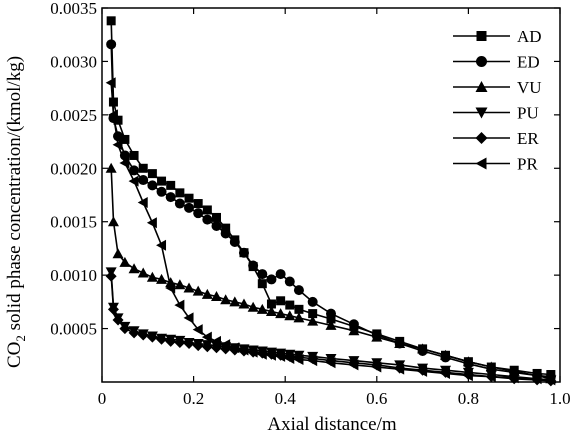 This screenshot has height=442, width=575. I want to click on x-tick-label: 1.0, so click(559, 398).